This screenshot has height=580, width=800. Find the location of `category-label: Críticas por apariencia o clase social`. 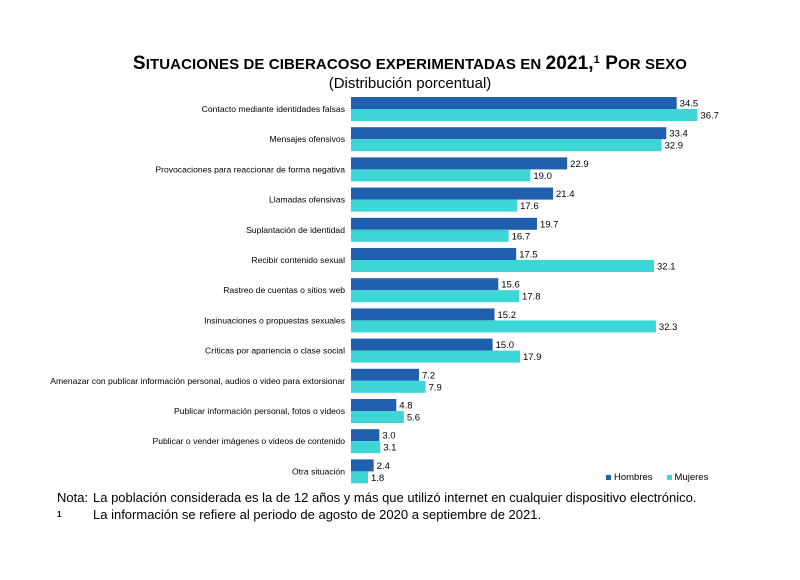

category-label: Críticas por apariencia o clase social is located at coordinates (275, 351).